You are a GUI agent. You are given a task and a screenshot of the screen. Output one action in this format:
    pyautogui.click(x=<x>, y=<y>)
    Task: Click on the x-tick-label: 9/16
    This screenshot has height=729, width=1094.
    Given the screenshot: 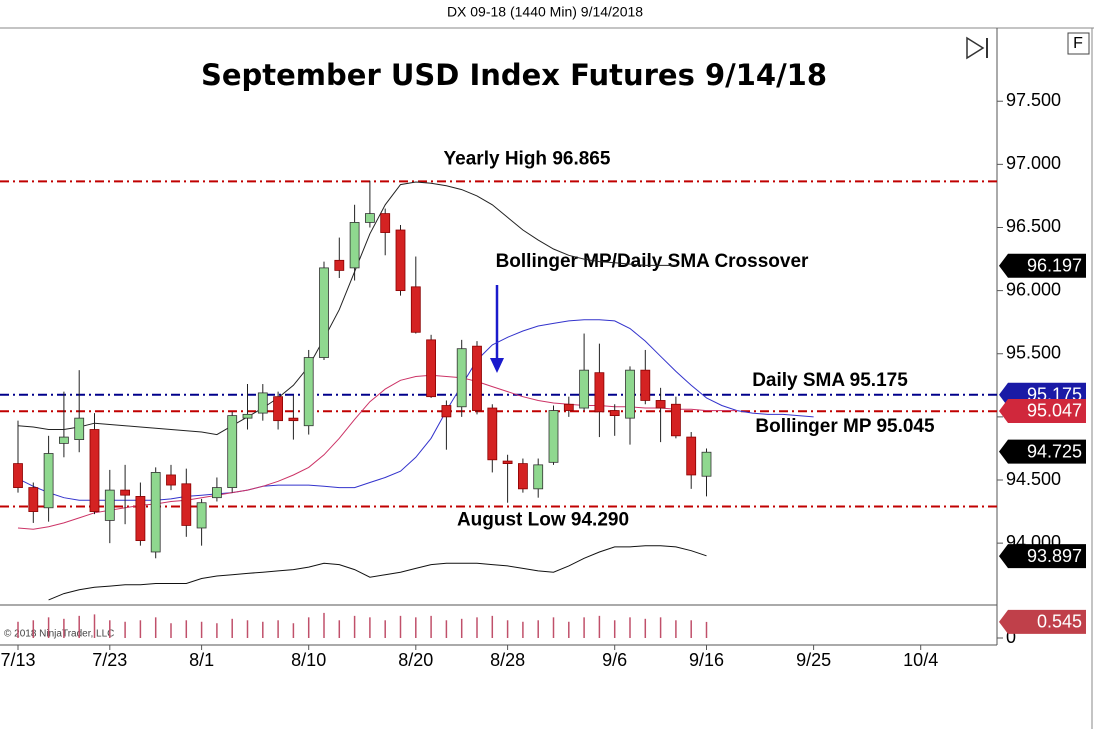 What is the action you would take?
    pyautogui.click(x=706, y=660)
    